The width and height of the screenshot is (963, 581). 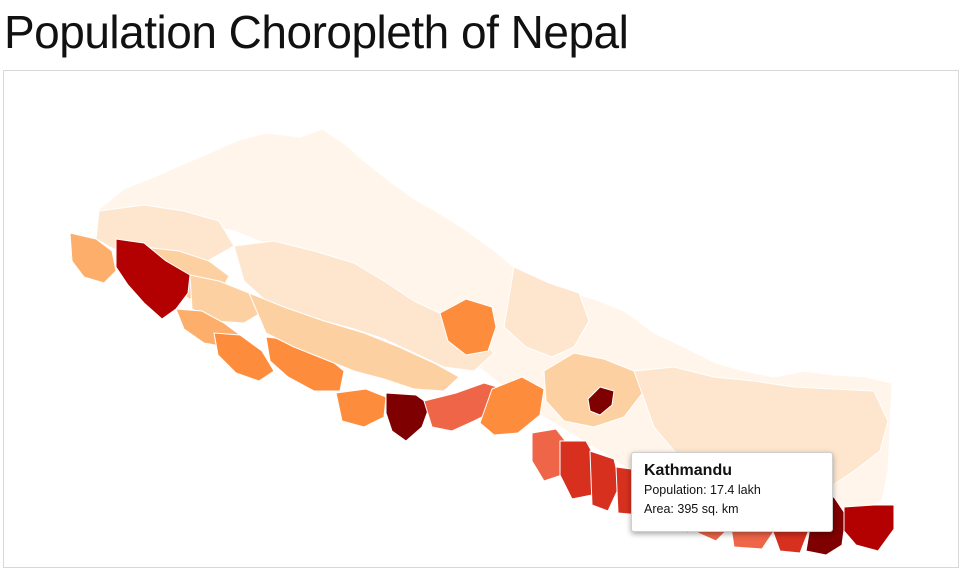 I want to click on tooltip-district-name: Kathmandu, so click(x=688, y=470).